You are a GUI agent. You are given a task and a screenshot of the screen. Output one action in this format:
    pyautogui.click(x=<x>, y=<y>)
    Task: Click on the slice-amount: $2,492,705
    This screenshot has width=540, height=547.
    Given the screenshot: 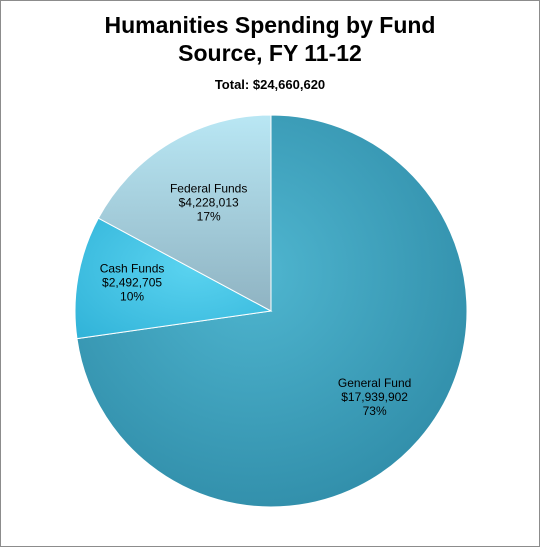 What is the action you would take?
    pyautogui.click(x=132, y=282)
    